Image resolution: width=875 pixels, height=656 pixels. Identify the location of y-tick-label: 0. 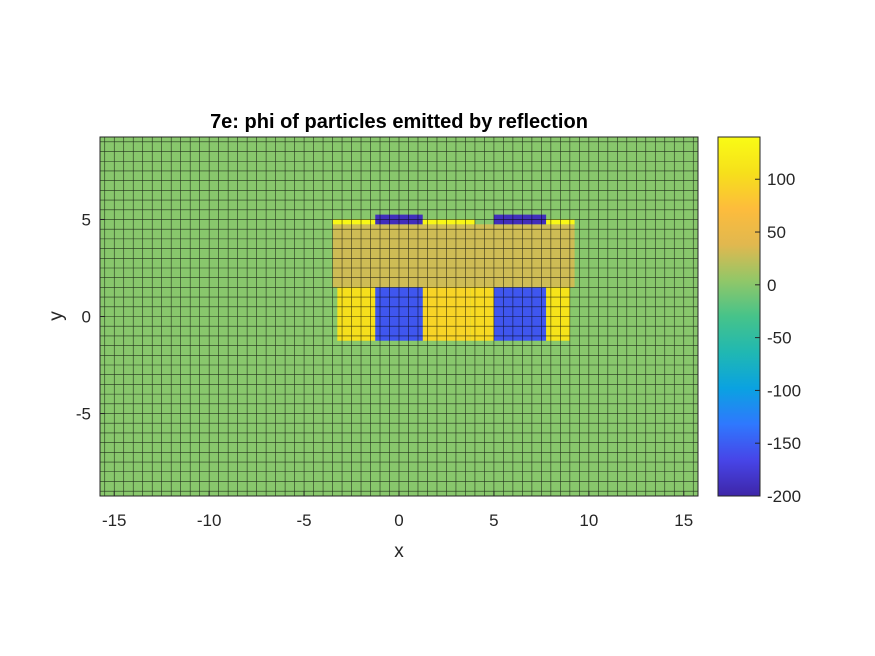
(86, 317).